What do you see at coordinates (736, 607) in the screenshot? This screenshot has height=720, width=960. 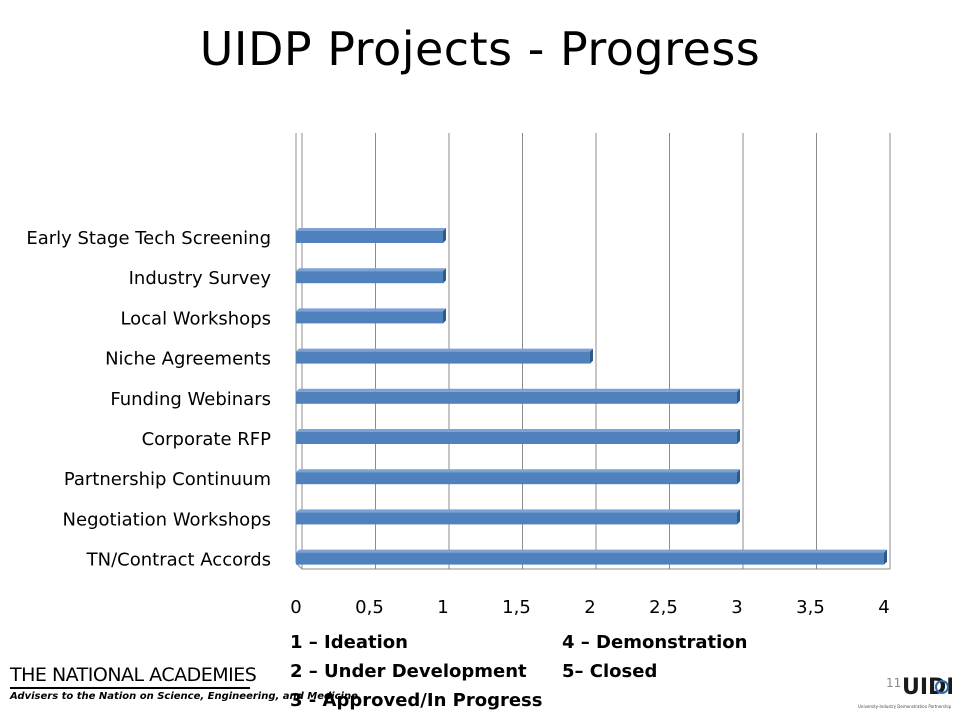 I see `x-tick-label: 3` at bounding box center [736, 607].